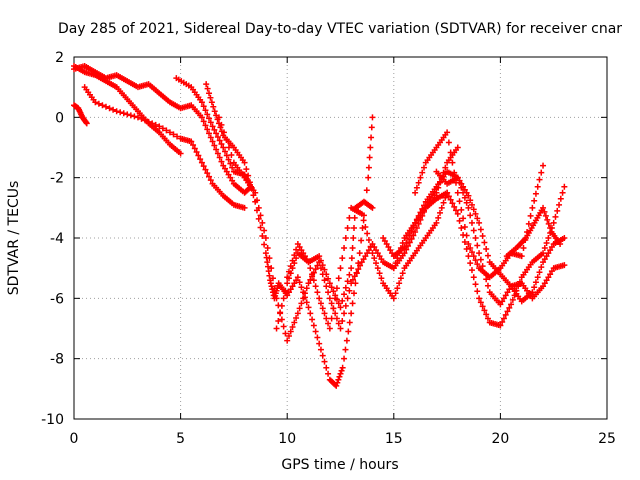  Describe the element at coordinates (394, 439) in the screenshot. I see `x-tick-label: 15` at that location.